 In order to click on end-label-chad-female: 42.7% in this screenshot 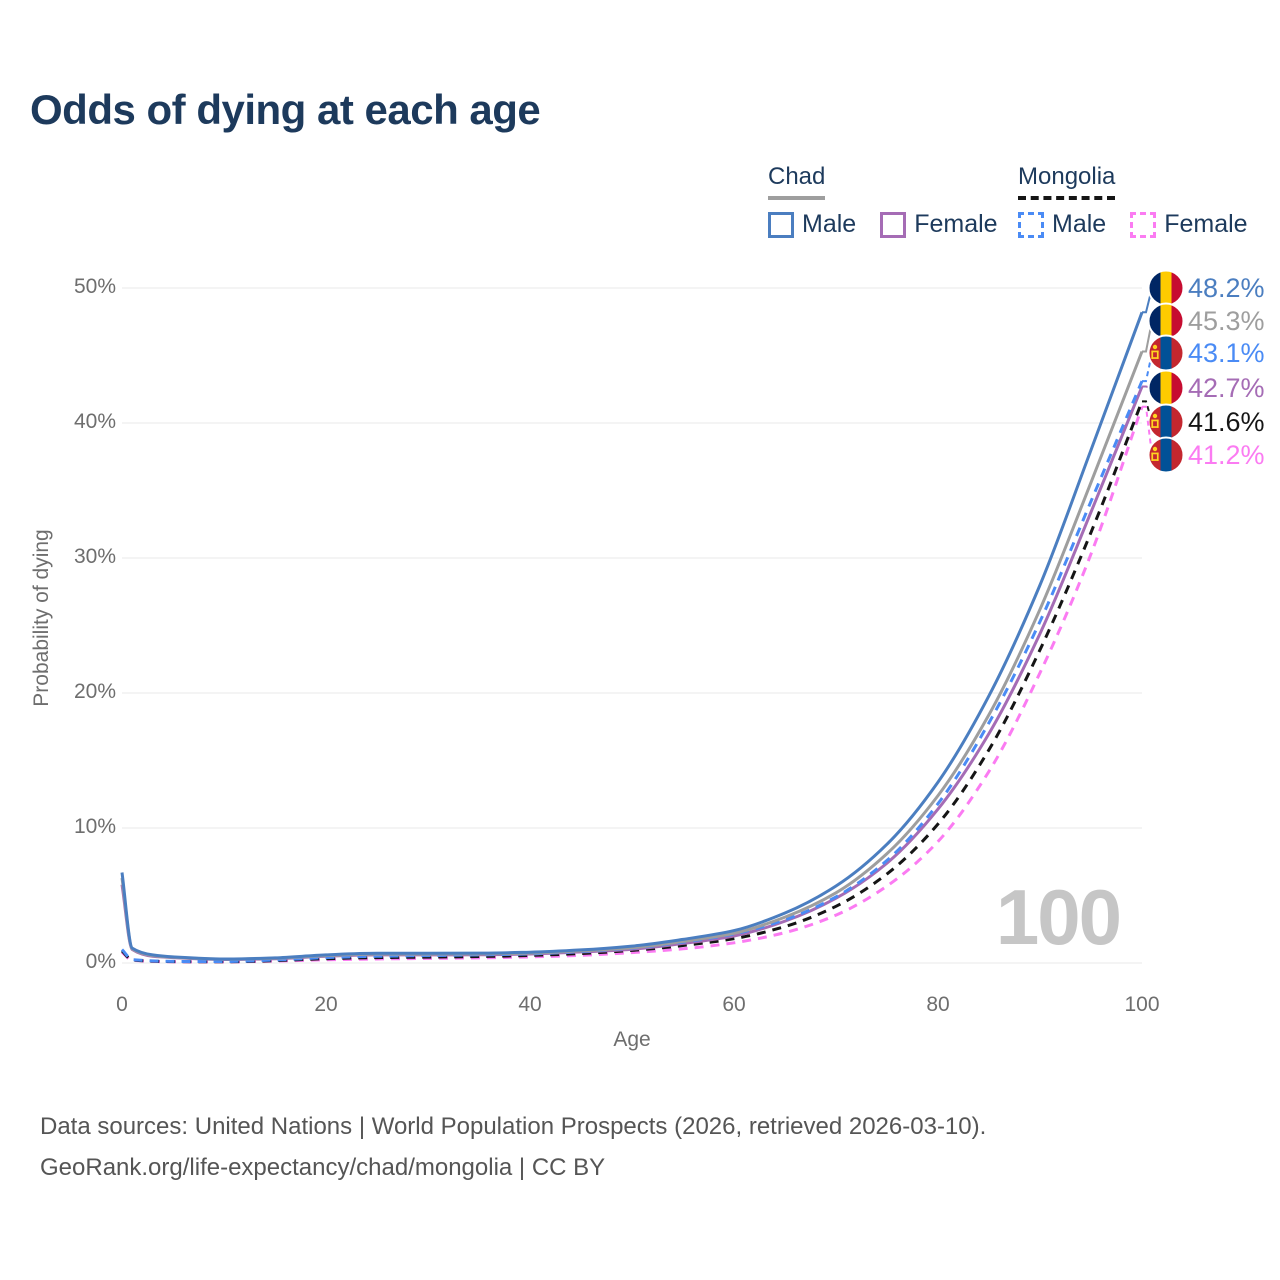, I will do `click(1226, 388)`.